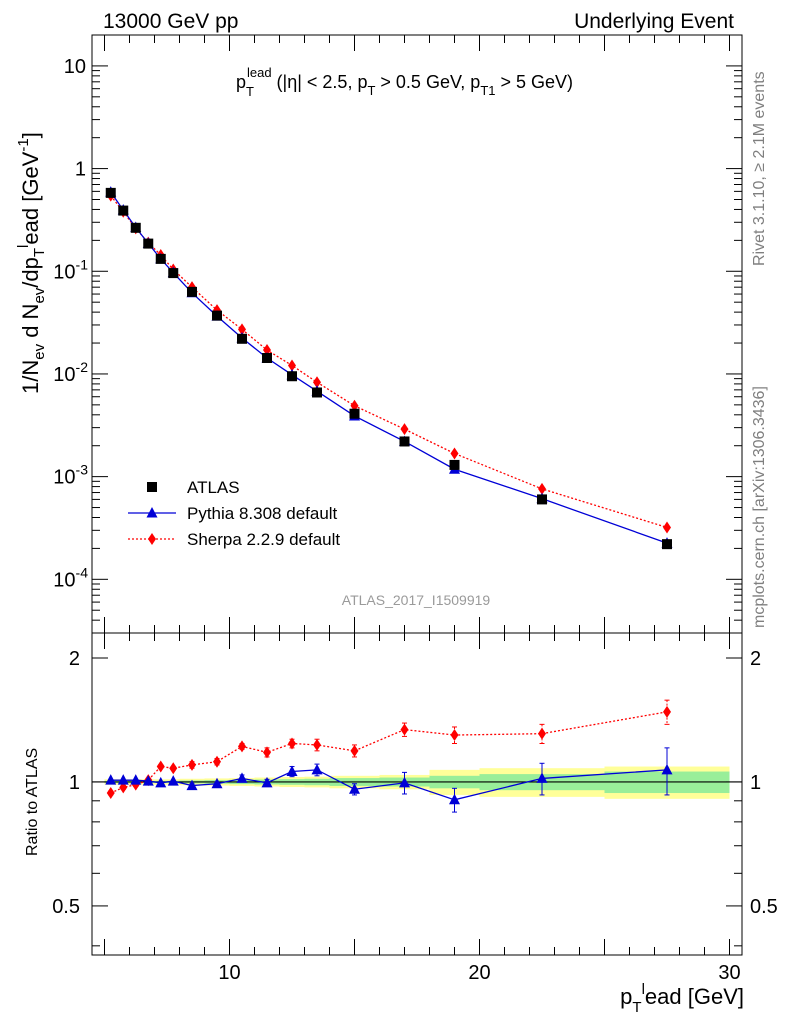  What do you see at coordinates (229, 973) in the screenshot?
I see `x-tick-label: 10` at bounding box center [229, 973].